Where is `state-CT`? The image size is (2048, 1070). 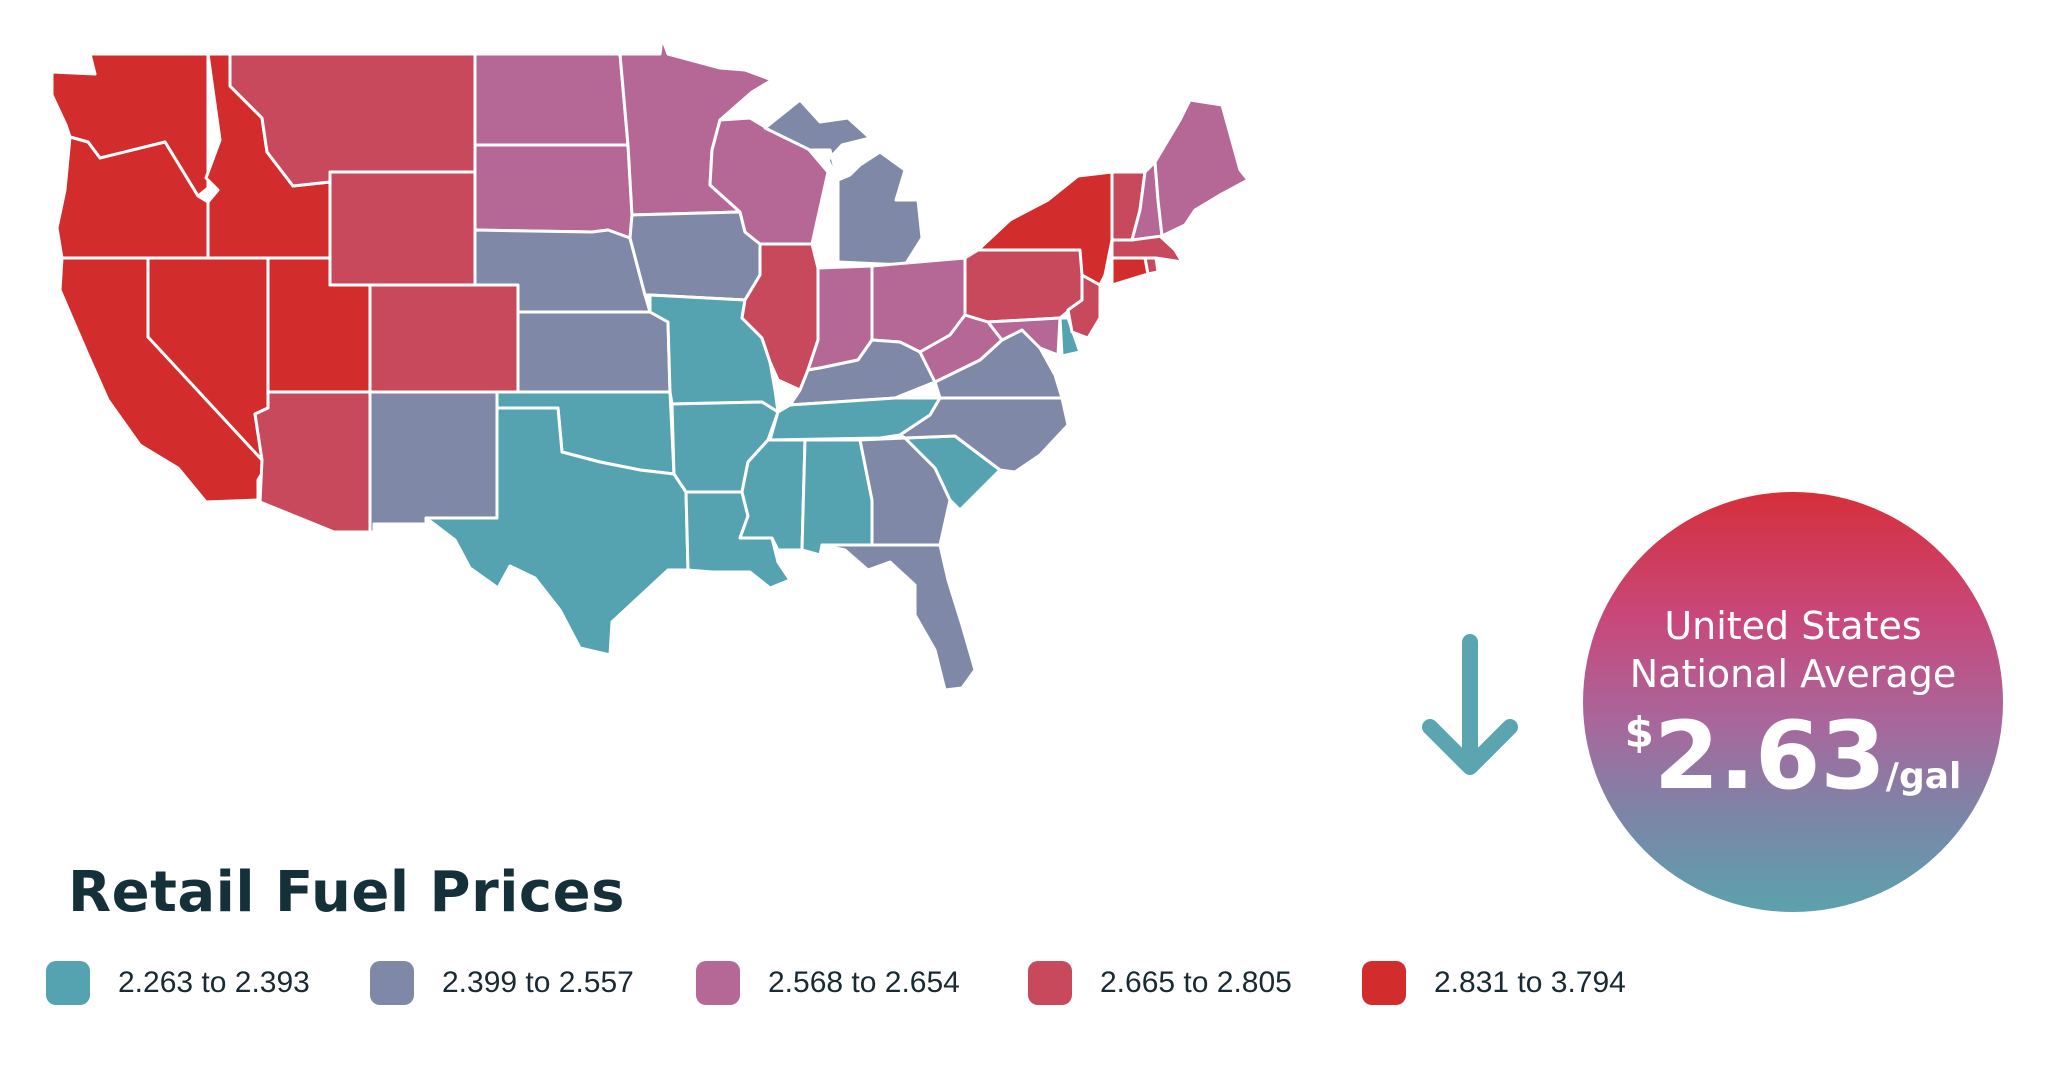
state-CT is located at coordinates (1130, 271).